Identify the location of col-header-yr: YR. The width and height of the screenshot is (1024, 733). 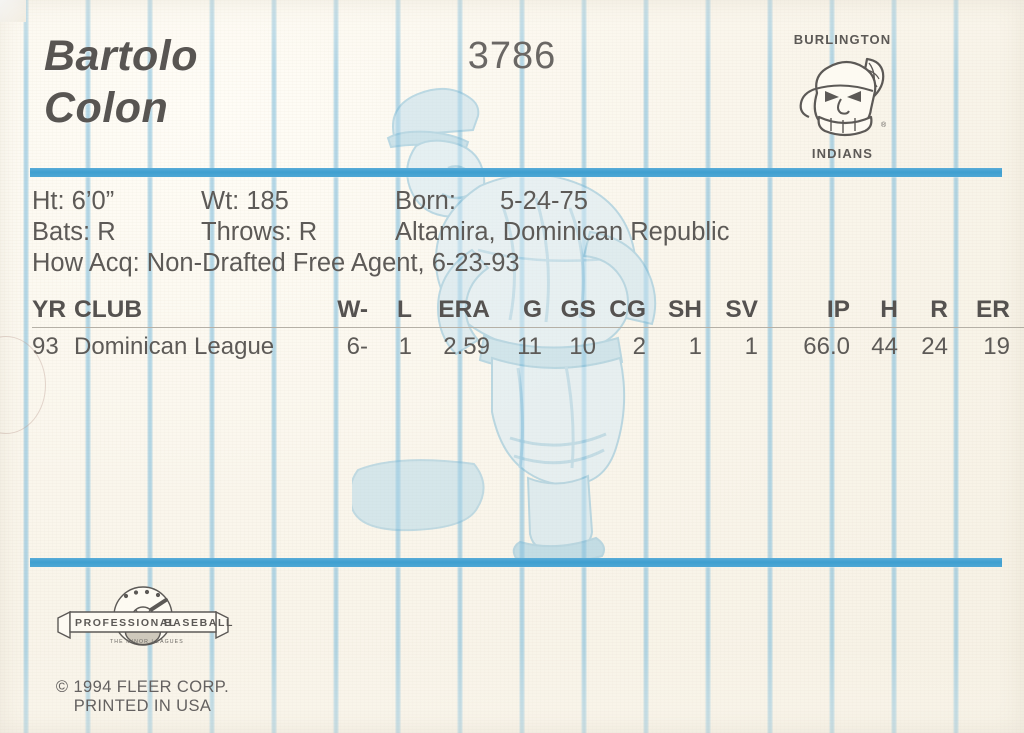
(53, 312).